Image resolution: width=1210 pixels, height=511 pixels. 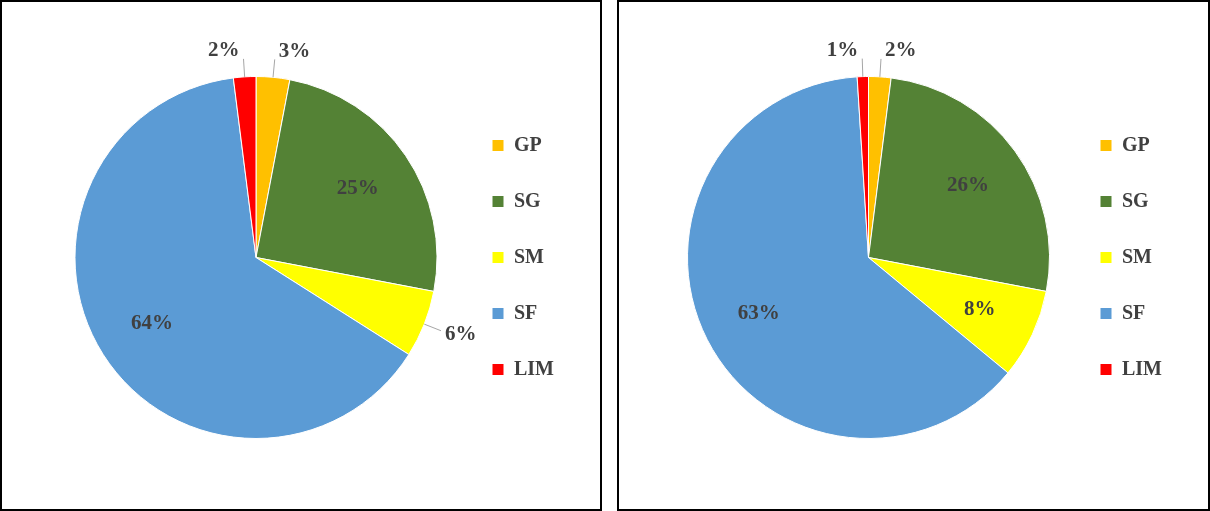 I want to click on data-label: 3%, so click(x=294, y=49).